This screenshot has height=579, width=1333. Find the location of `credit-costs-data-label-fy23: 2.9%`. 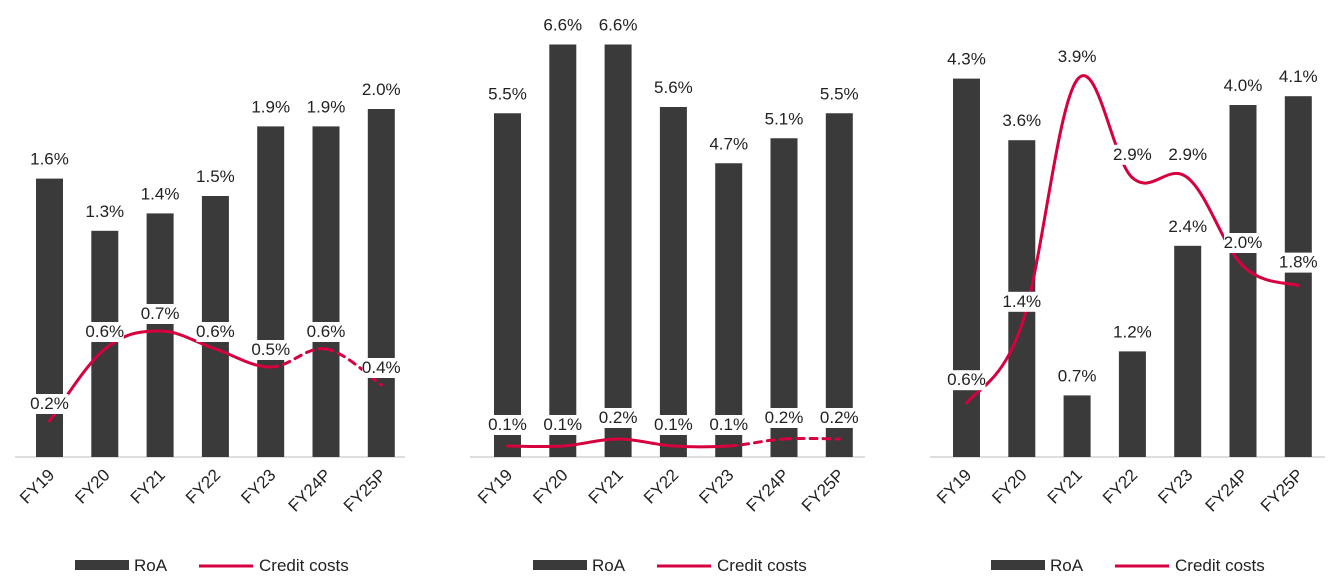

credit-costs-data-label-fy23: 2.9% is located at coordinates (1187, 154).